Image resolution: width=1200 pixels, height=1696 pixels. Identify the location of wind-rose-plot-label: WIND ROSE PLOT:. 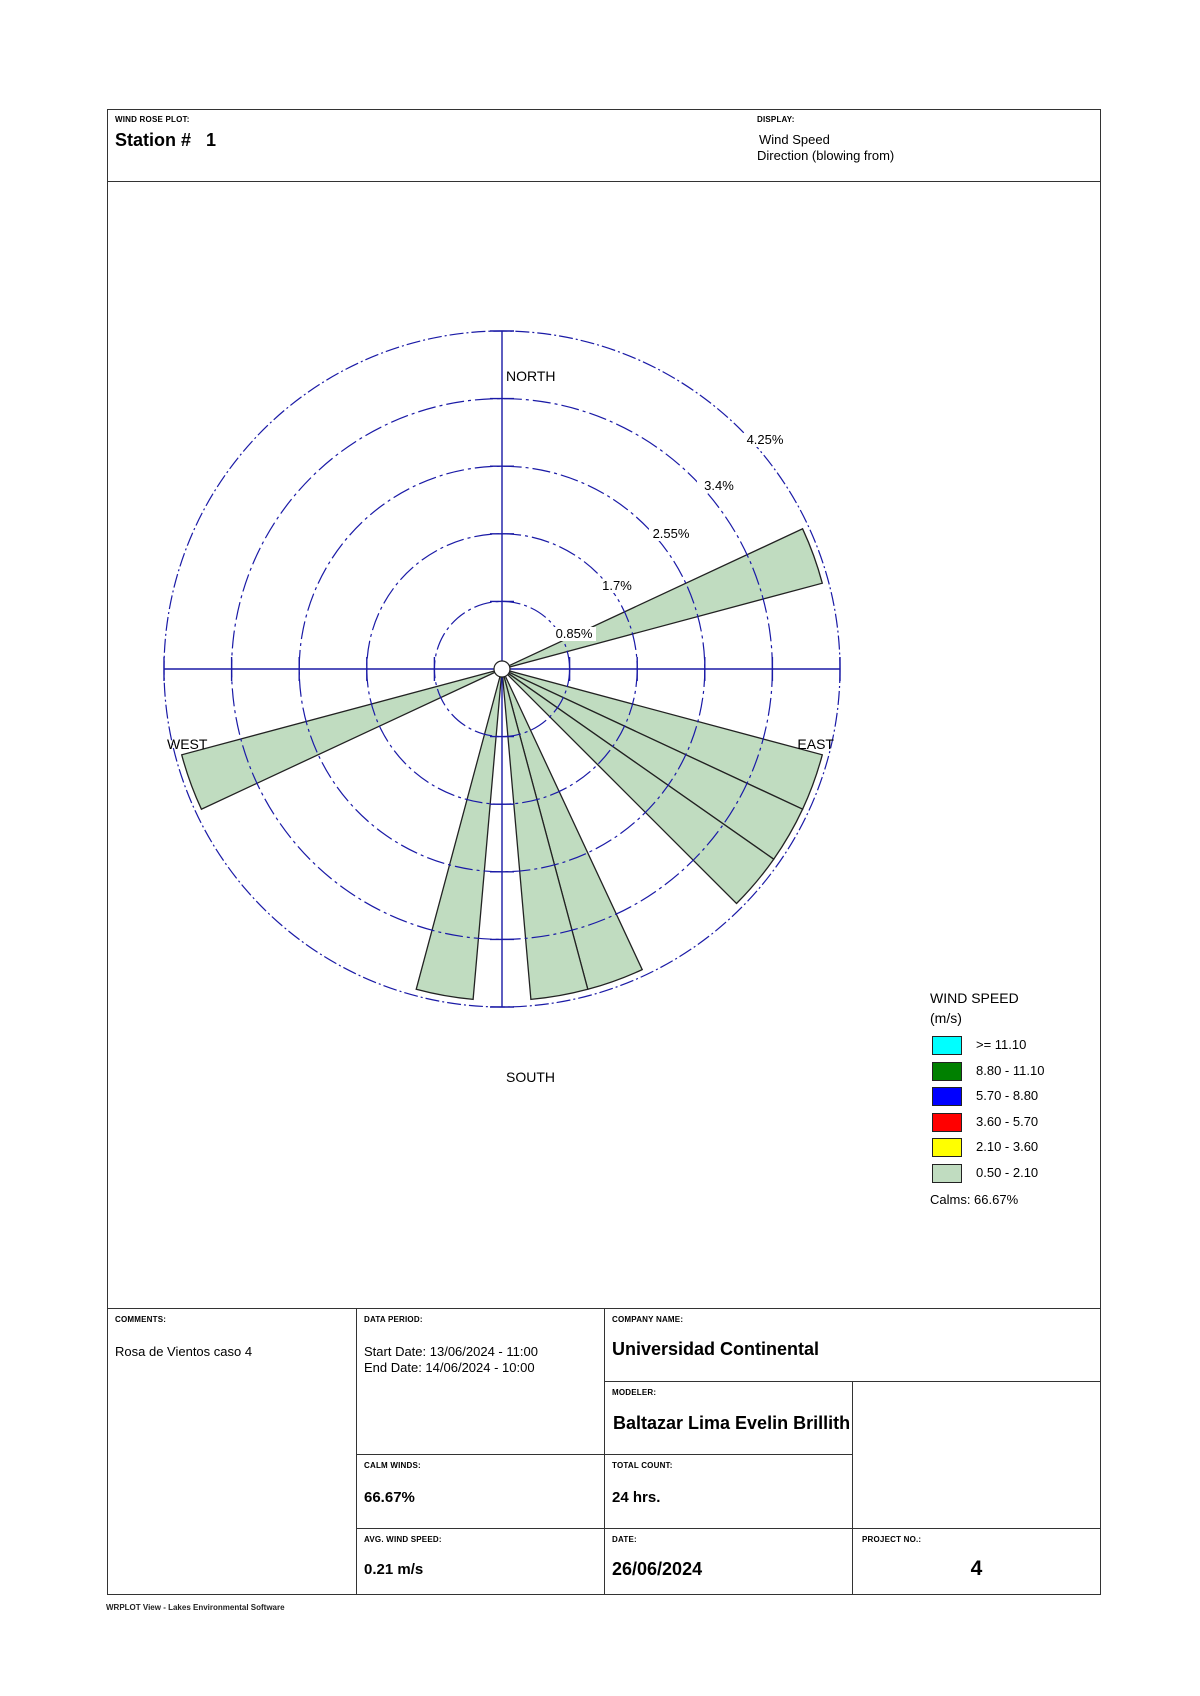
(152, 119).